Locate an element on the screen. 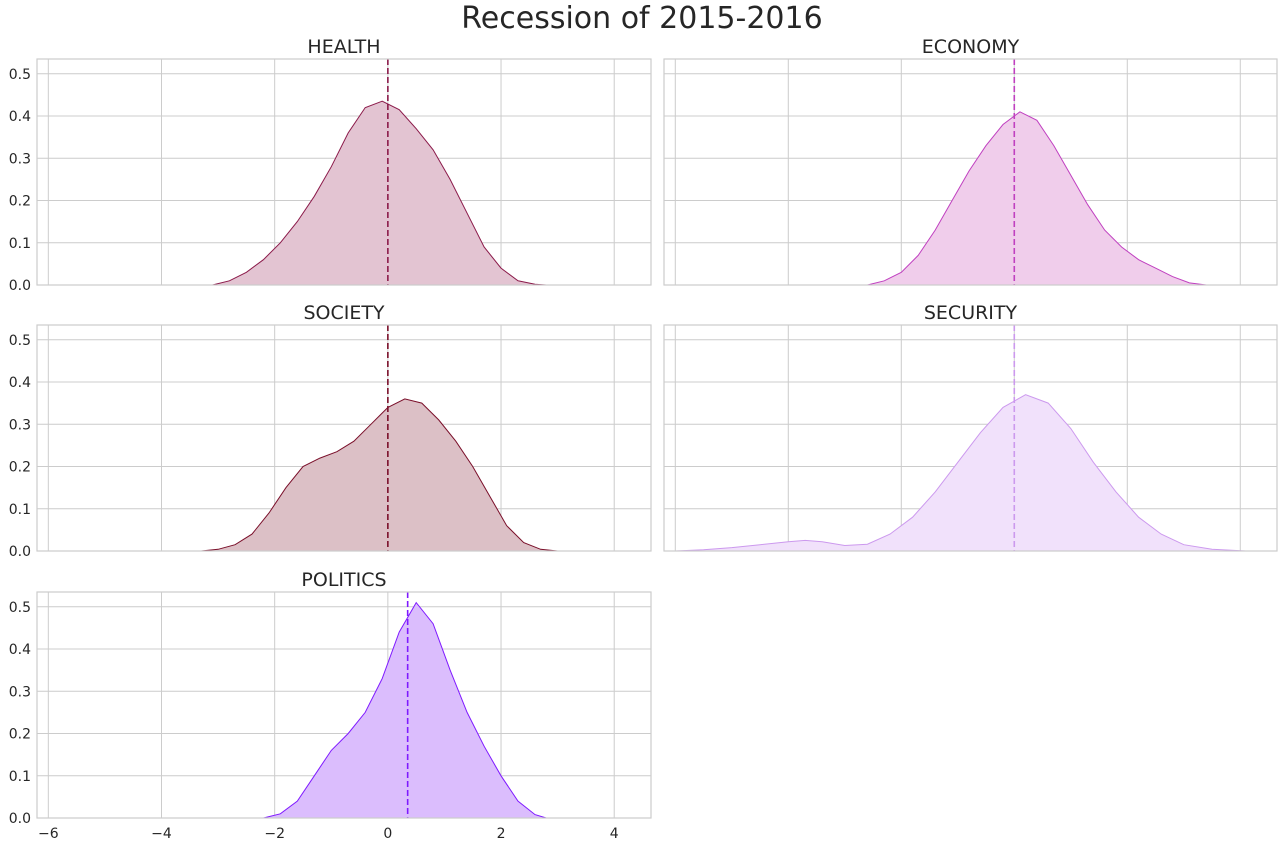 The image size is (1284, 848). x-tick-label: 4 is located at coordinates (614, 834).